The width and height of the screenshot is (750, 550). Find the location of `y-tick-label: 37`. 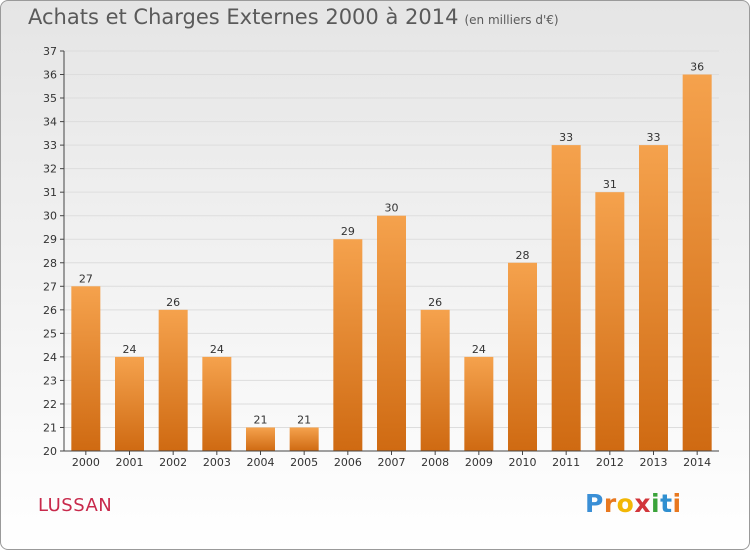

y-tick-label: 37 is located at coordinates (50, 51).